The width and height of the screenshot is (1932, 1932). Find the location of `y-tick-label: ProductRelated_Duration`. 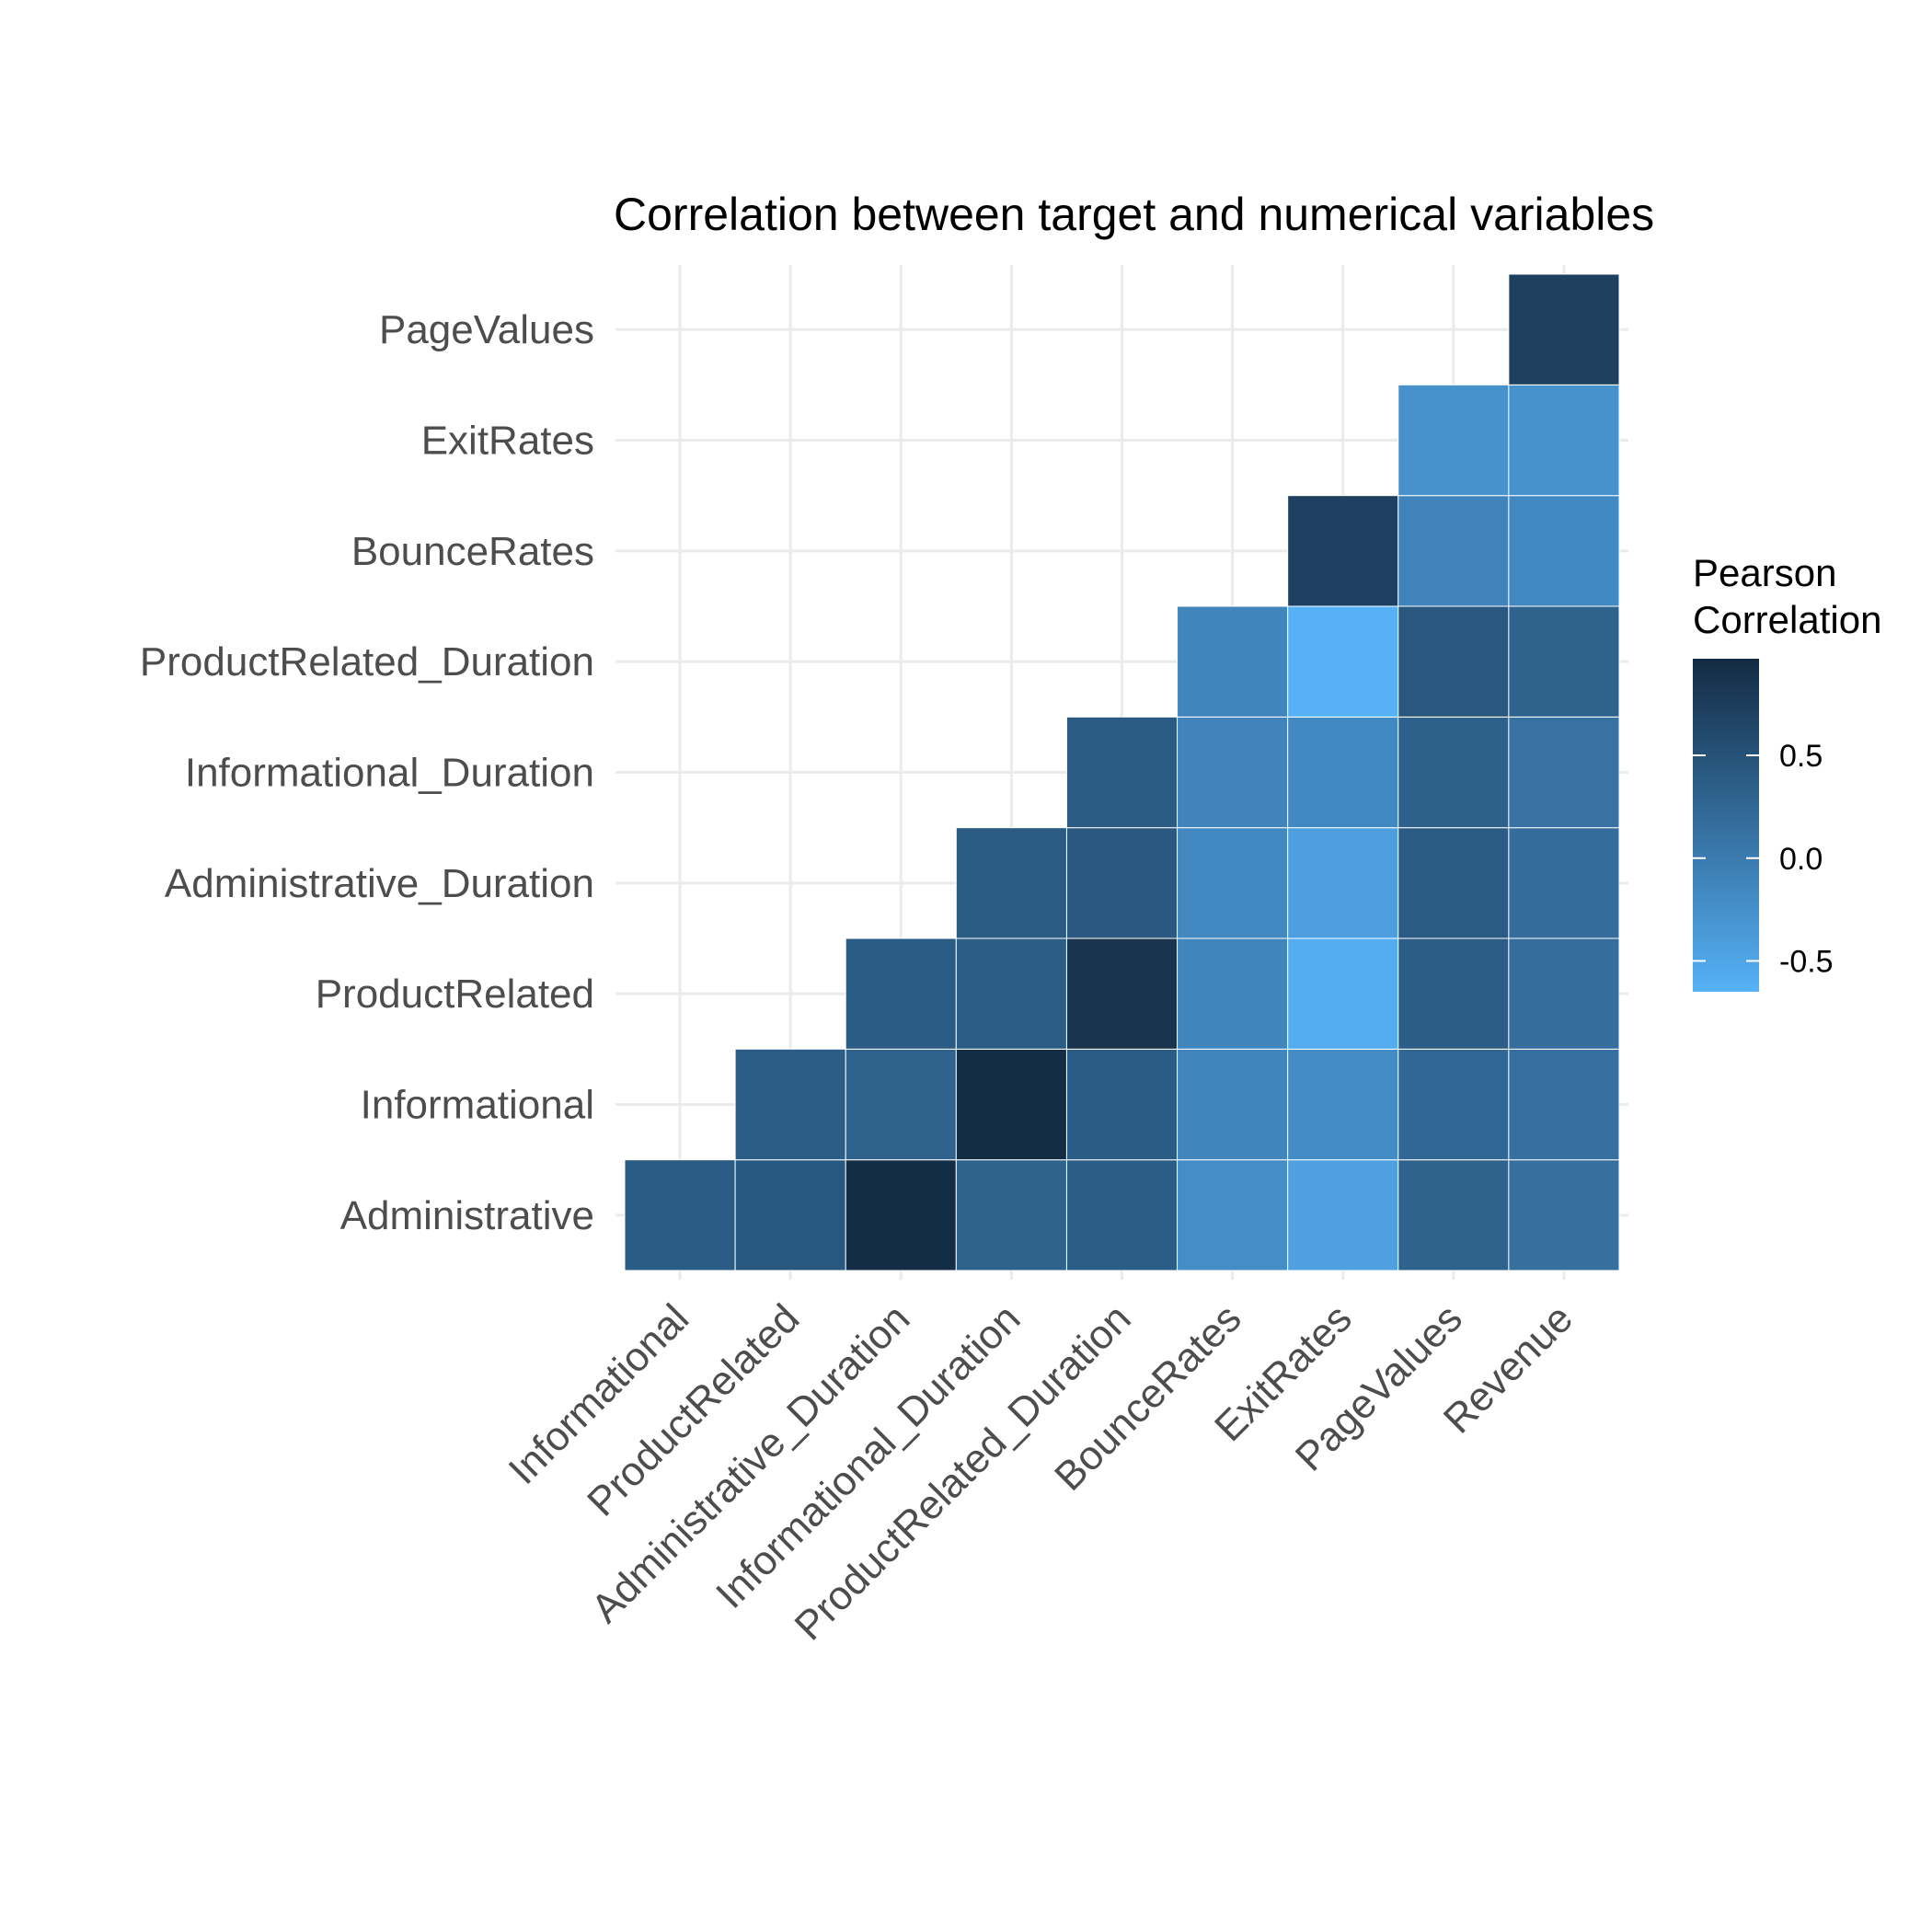

y-tick-label: ProductRelated_Duration is located at coordinates (367, 661).